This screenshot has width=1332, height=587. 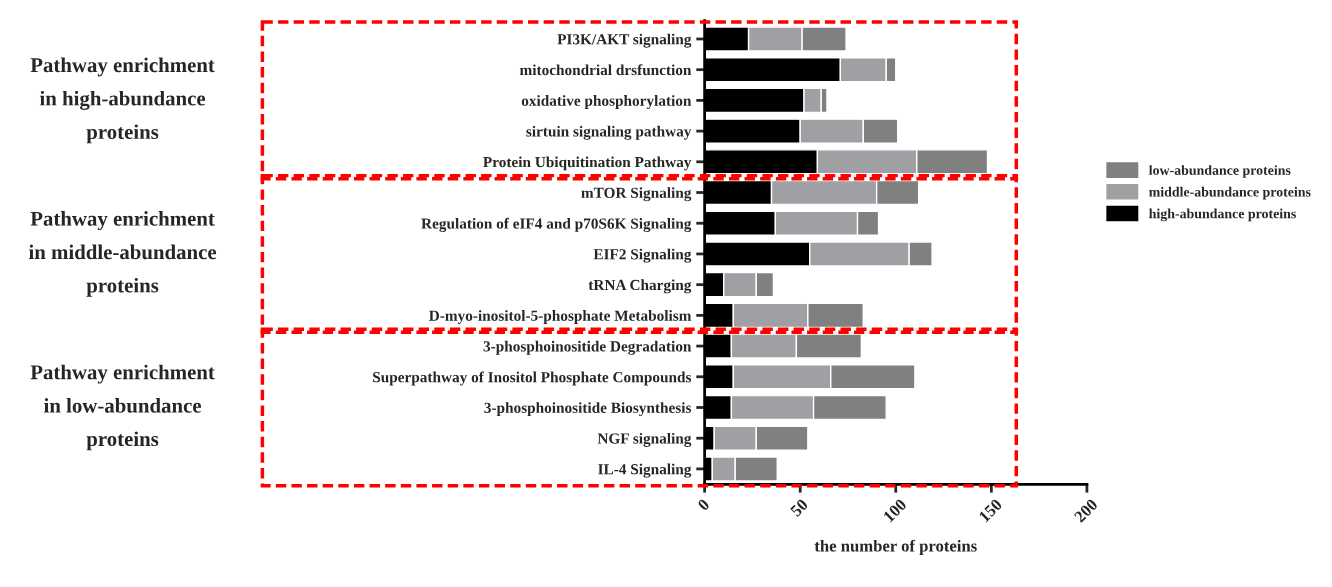 What do you see at coordinates (644, 439) in the screenshot?
I see `y-tick-label: NGF signaling` at bounding box center [644, 439].